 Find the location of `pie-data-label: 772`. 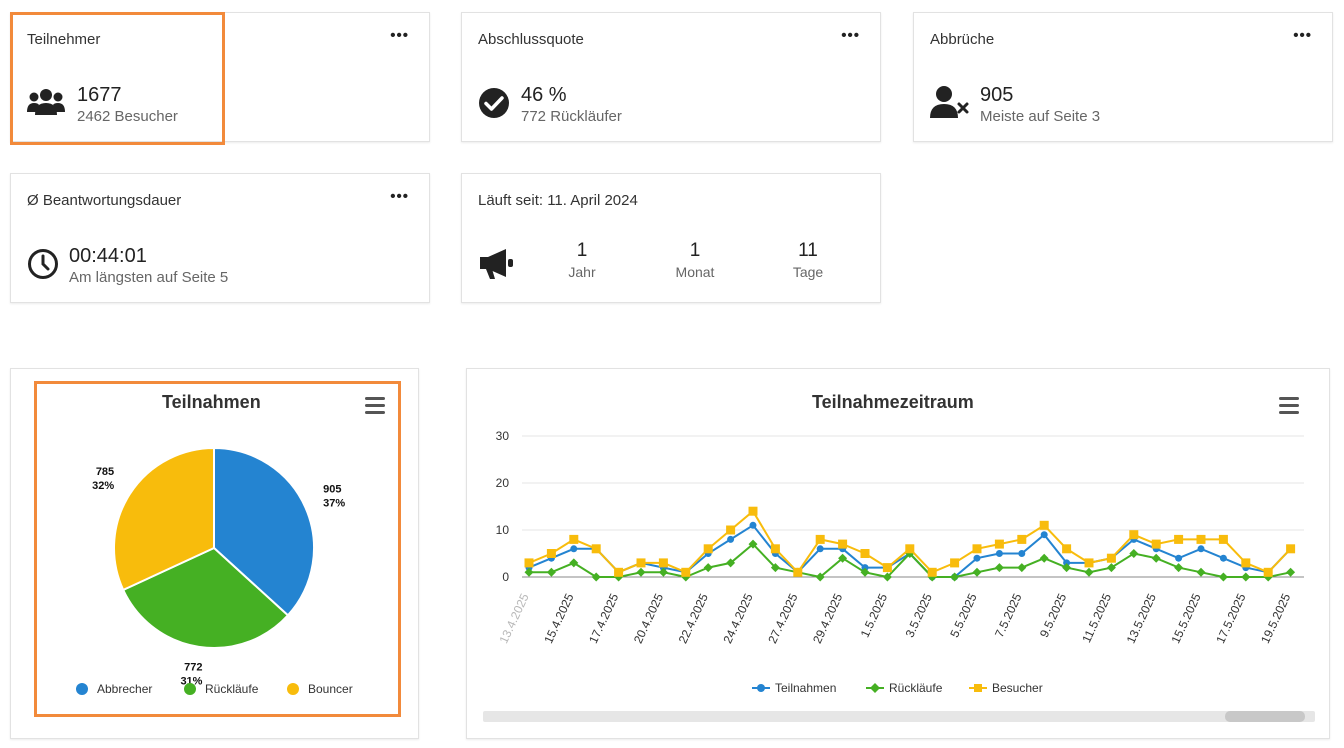

pie-data-label: 772 is located at coordinates (193, 668).